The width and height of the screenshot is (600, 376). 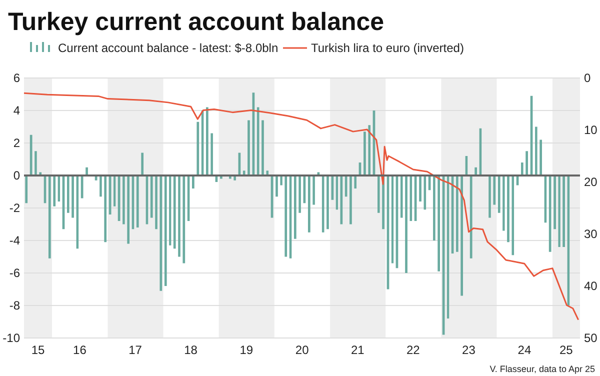 I want to click on x-tick-label: 18, so click(x=191, y=350).